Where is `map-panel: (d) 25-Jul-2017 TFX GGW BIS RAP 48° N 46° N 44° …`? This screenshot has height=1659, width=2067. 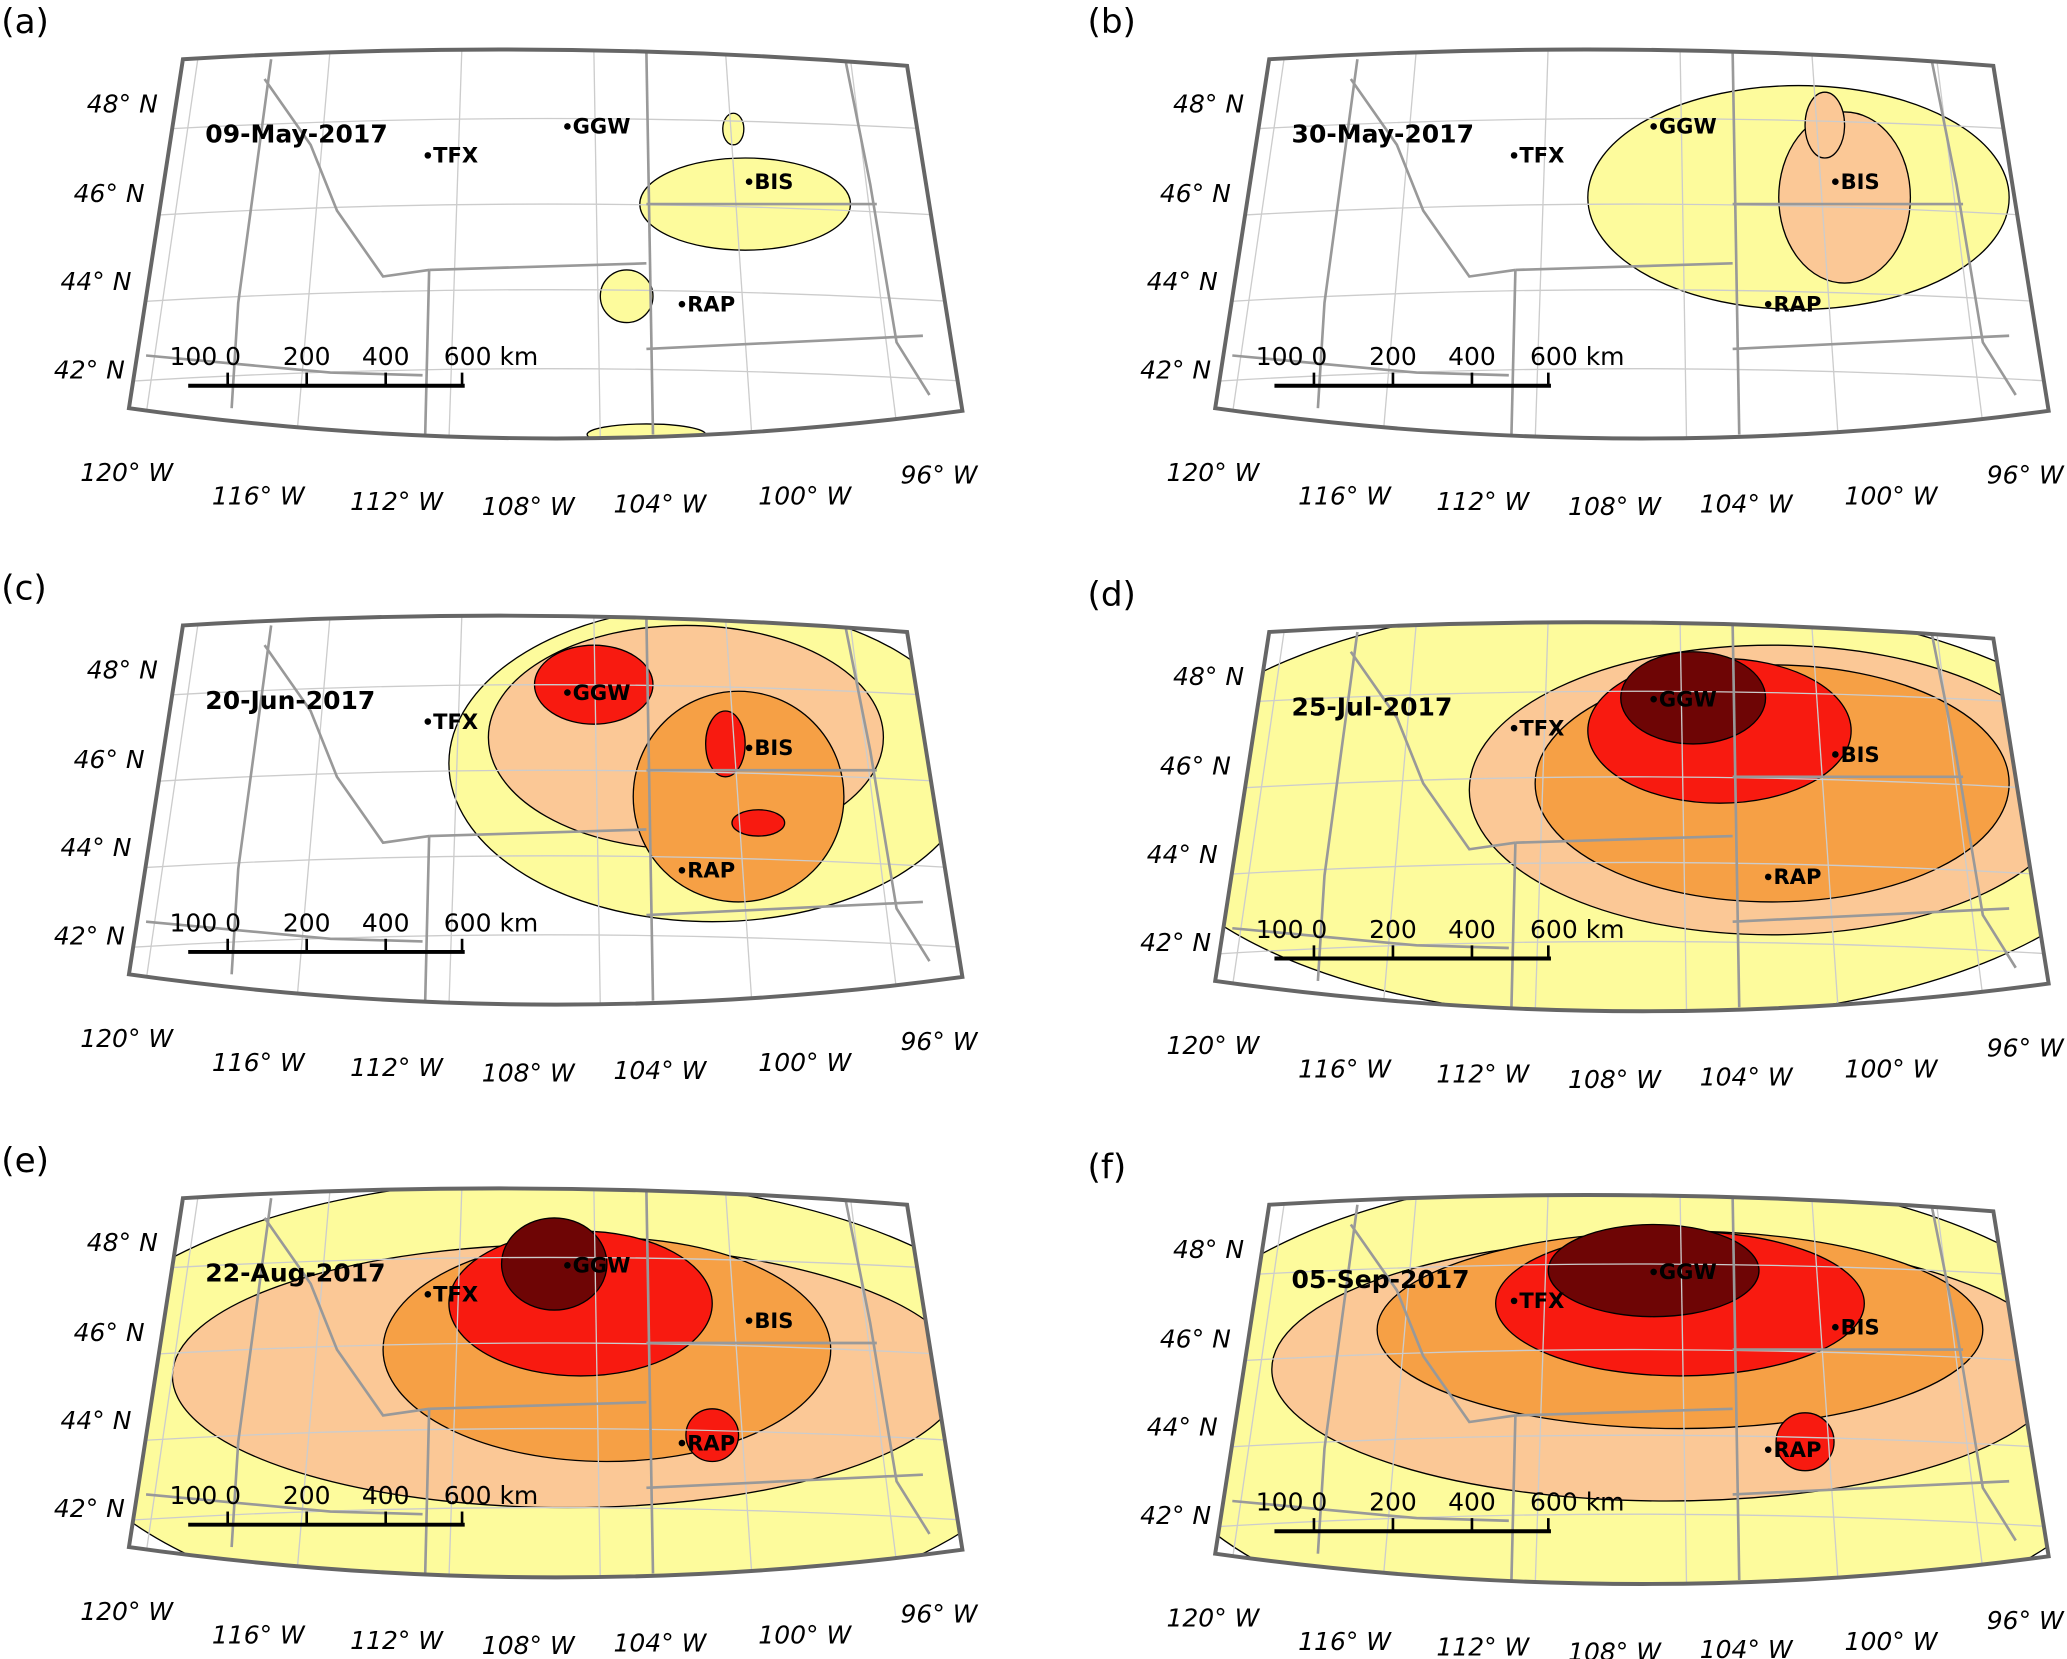
map-panel: (d) 25-Jul-2017 TFX GGW BIS RAP 48° N 46° N 44° … is located at coordinates (1576, 834).